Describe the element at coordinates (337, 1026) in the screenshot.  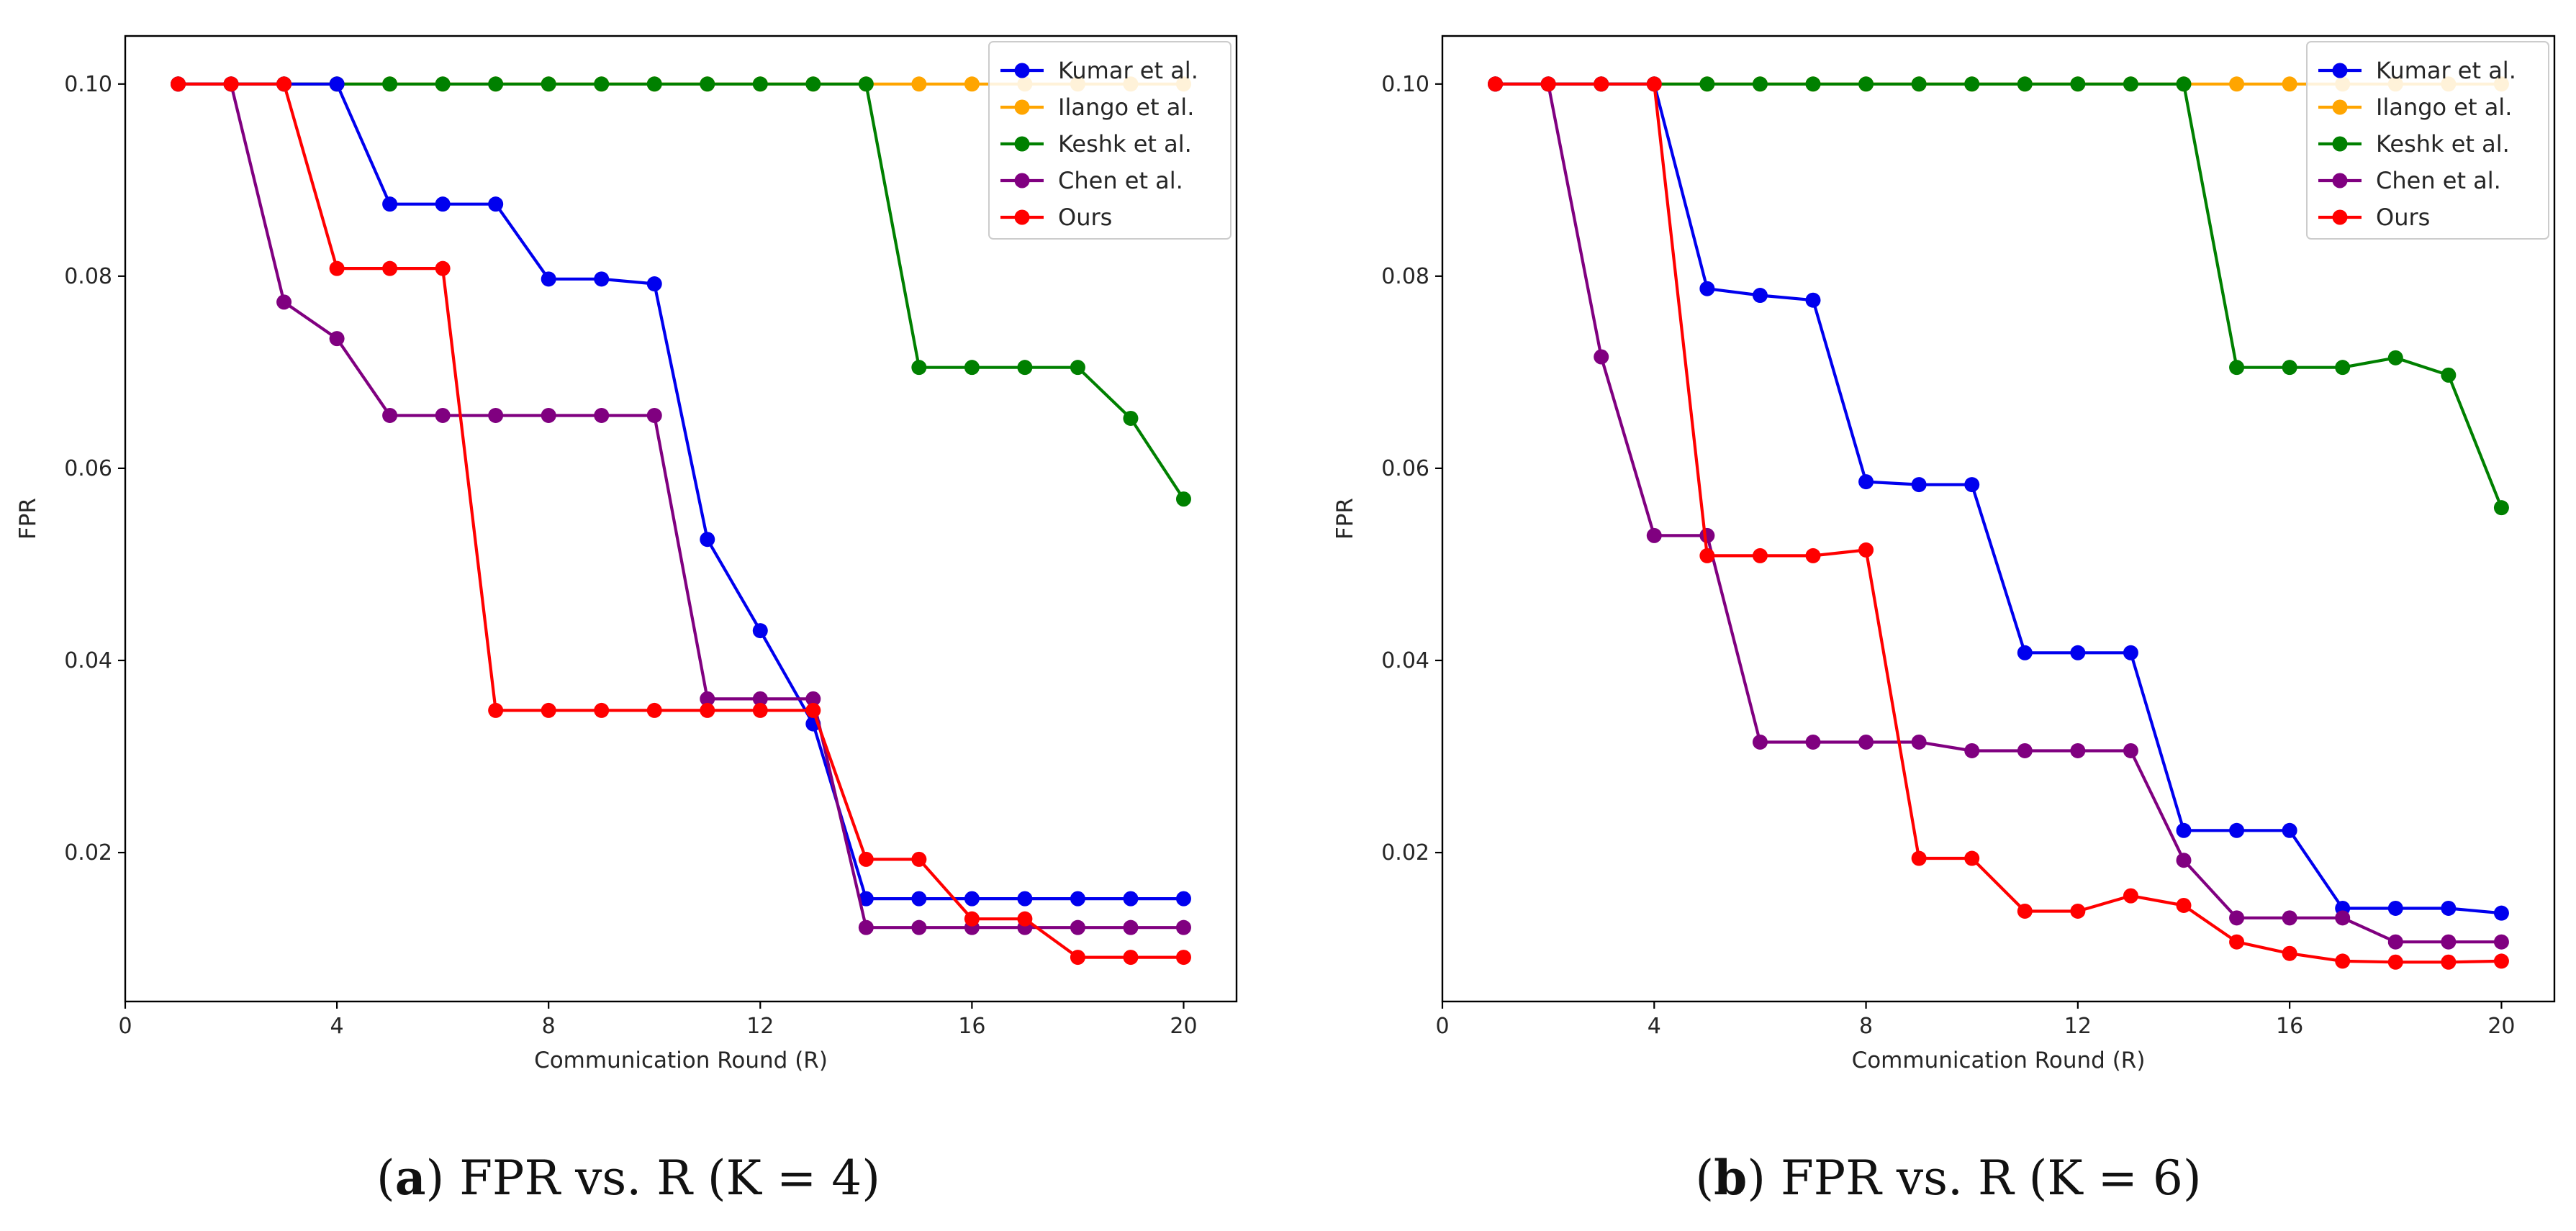
I see `x-tick-label: 4` at that location.